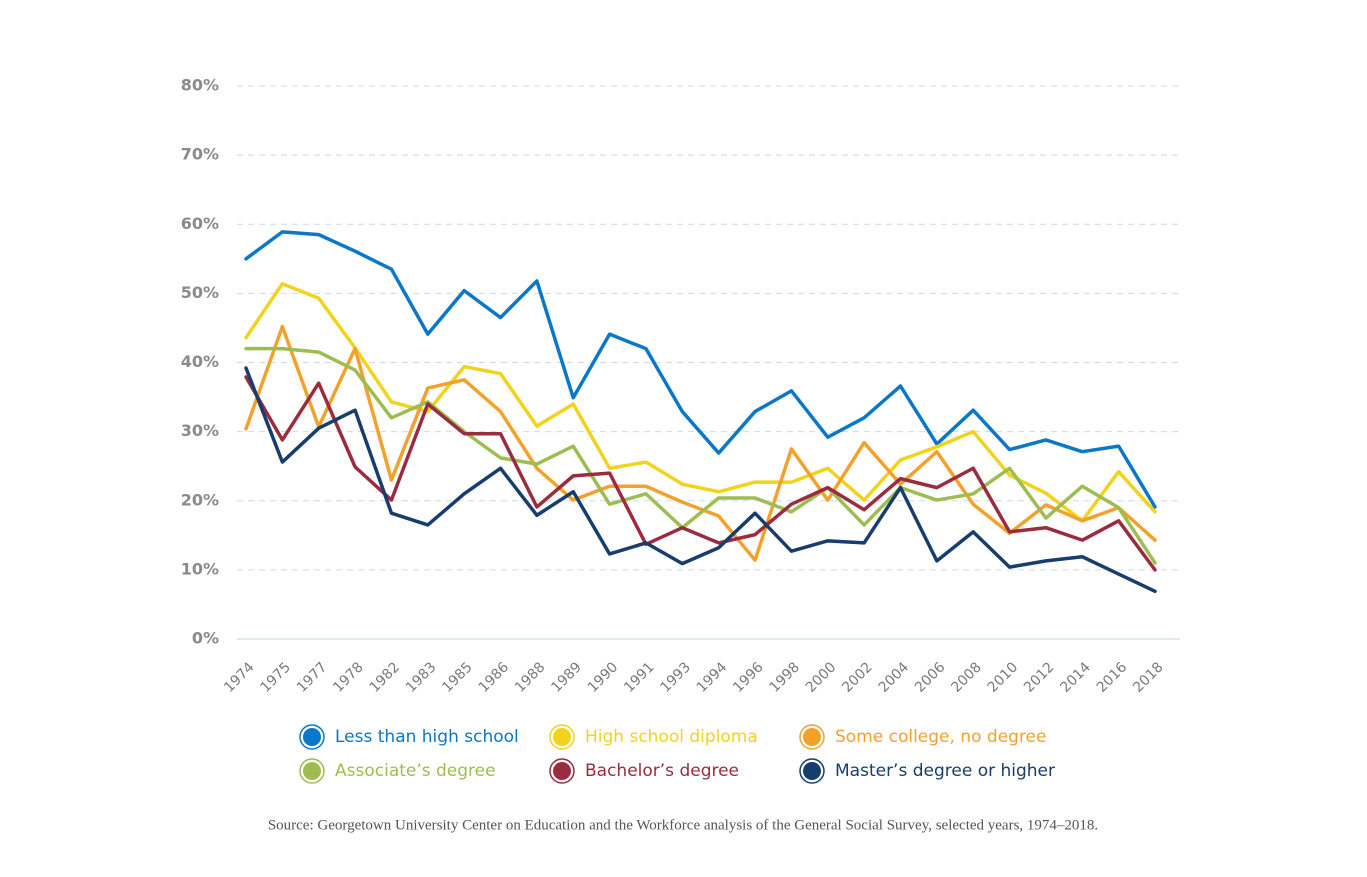 The height and width of the screenshot is (877, 1367). Describe the element at coordinates (494, 677) in the screenshot. I see `x-tick-label: 1986` at that location.